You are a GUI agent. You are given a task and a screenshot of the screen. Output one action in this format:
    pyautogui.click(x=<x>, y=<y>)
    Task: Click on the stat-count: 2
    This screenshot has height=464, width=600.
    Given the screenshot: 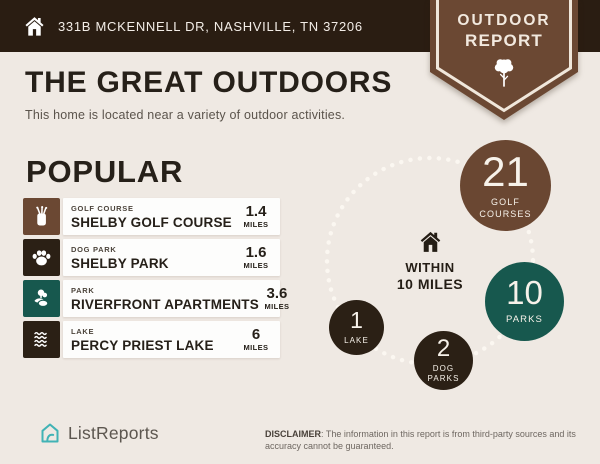 What is the action you would take?
    pyautogui.click(x=443, y=348)
    